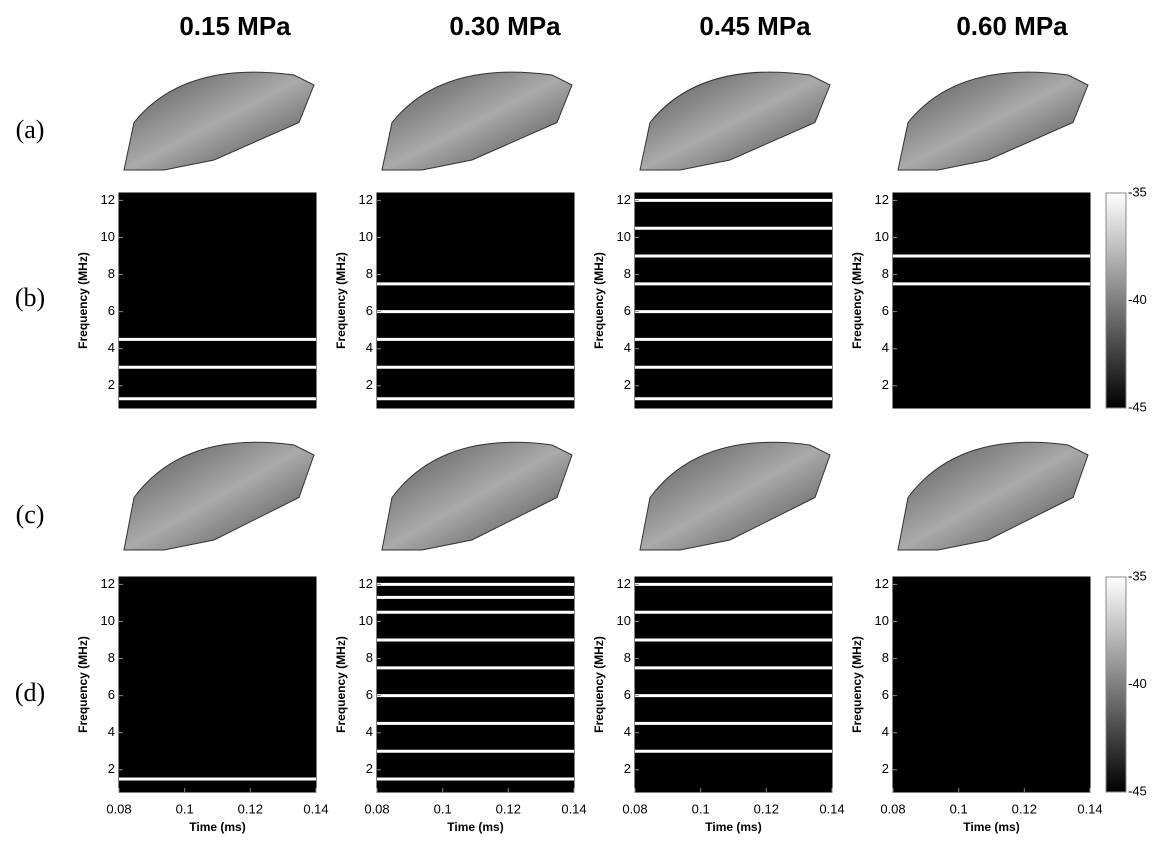 The width and height of the screenshot is (1157, 842). What do you see at coordinates (505, 26) in the screenshot?
I see `column-title: 0.30 MPa` at bounding box center [505, 26].